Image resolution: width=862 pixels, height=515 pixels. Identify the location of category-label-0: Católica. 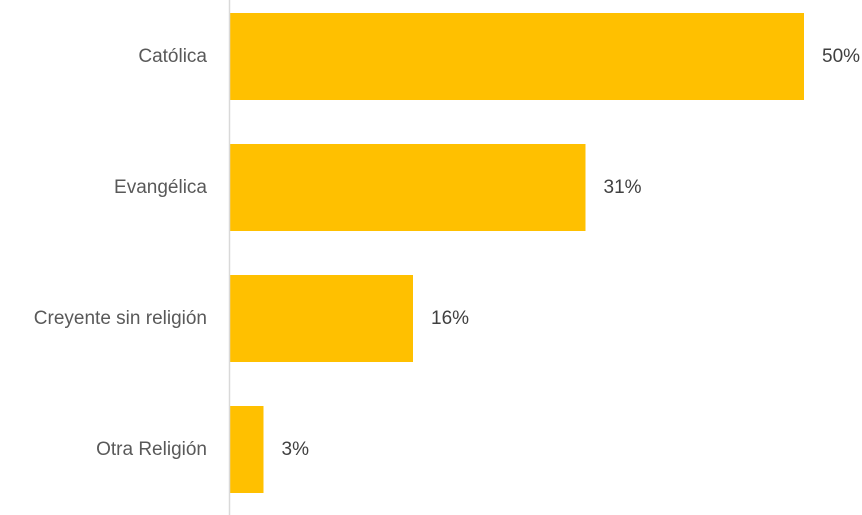
(172, 56).